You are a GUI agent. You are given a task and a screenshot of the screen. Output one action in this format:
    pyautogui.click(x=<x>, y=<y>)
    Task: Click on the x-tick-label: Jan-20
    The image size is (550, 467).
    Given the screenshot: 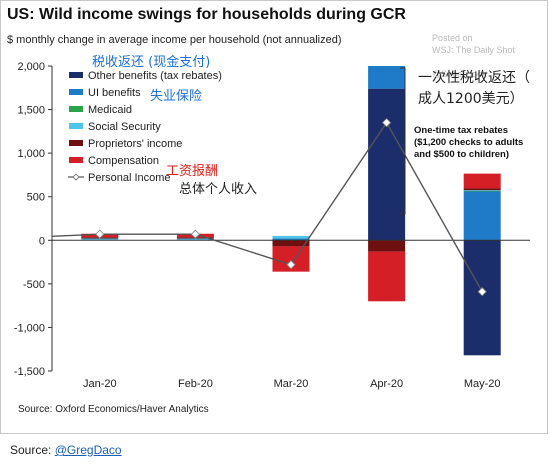 What is the action you would take?
    pyautogui.click(x=100, y=384)
    